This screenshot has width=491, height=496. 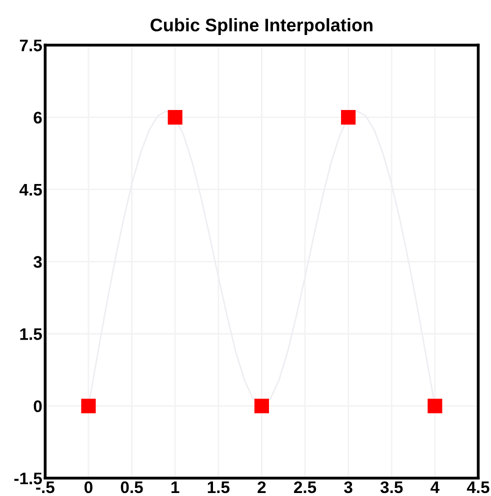 I want to click on y-tick-label: 7.5, so click(x=31, y=46).